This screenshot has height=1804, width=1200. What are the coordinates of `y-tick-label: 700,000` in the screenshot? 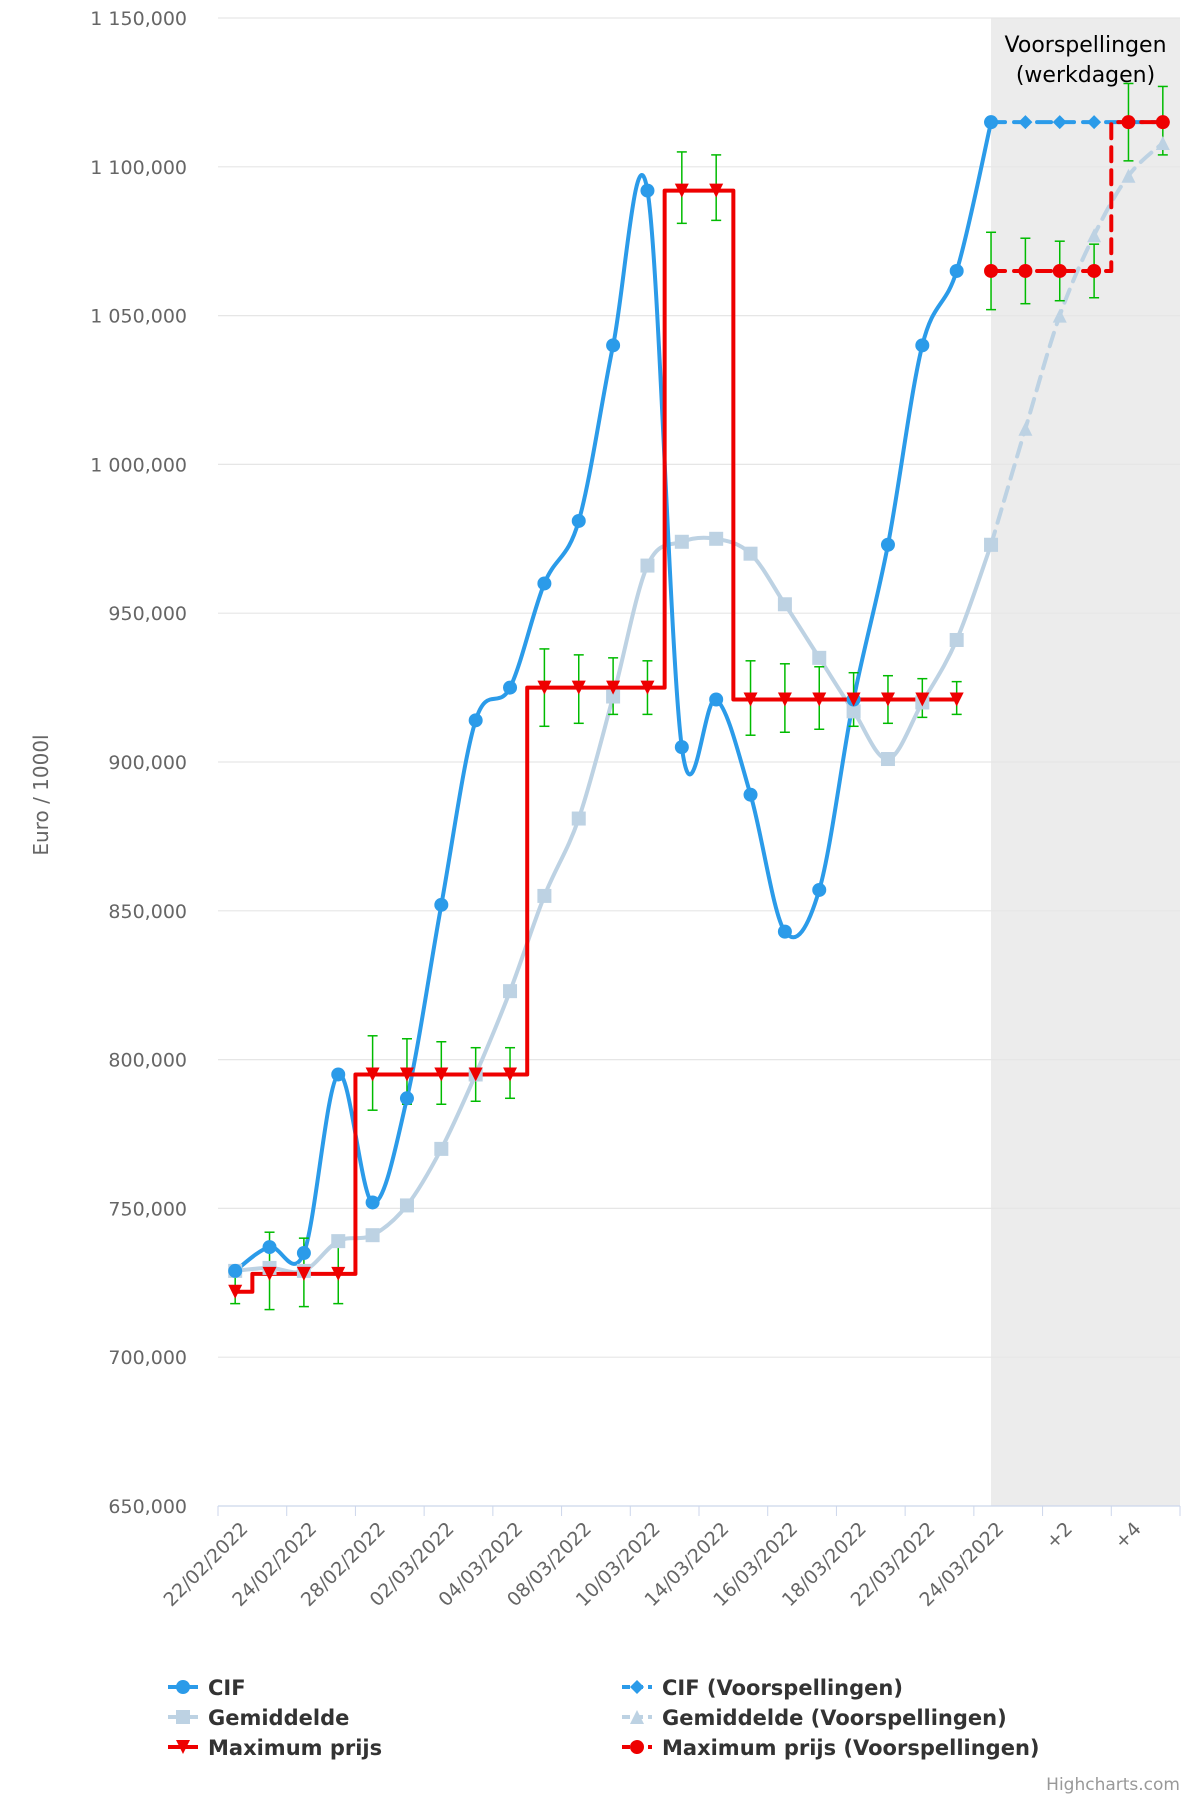 It's located at (147, 1358).